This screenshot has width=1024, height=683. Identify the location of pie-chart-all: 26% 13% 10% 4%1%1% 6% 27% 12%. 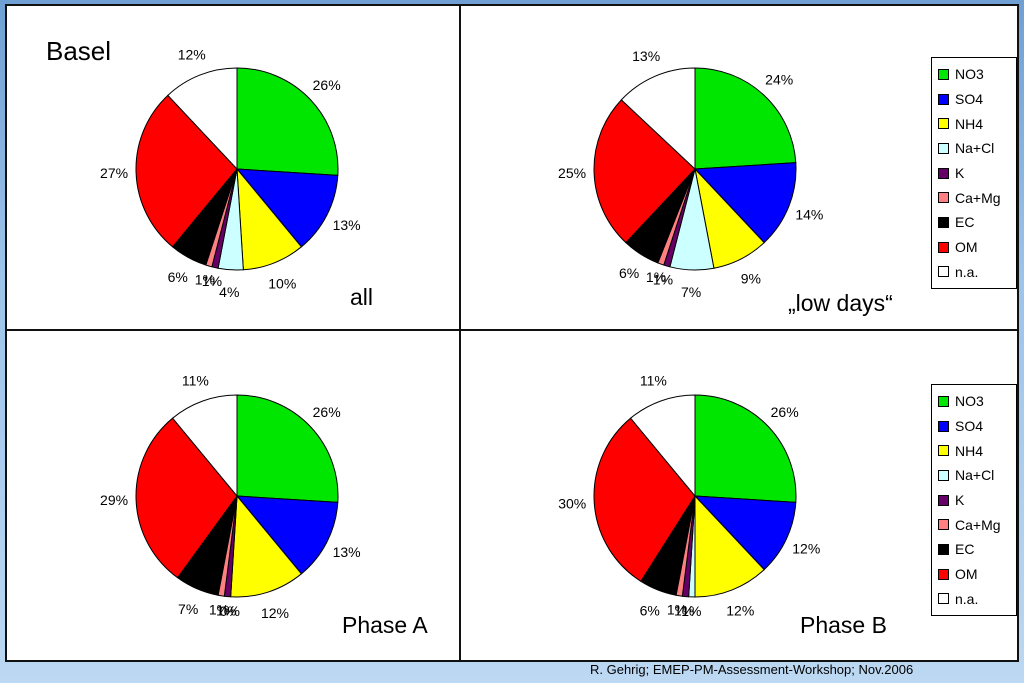
(230, 173).